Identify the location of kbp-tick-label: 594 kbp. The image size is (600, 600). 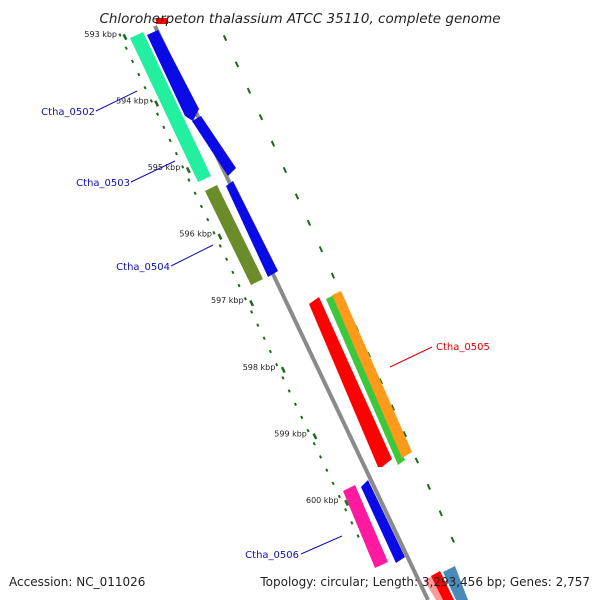
(132, 101).